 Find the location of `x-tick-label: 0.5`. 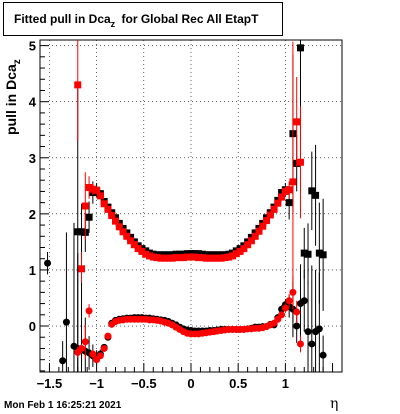

x-tick-label: 0.5 is located at coordinates (238, 383).